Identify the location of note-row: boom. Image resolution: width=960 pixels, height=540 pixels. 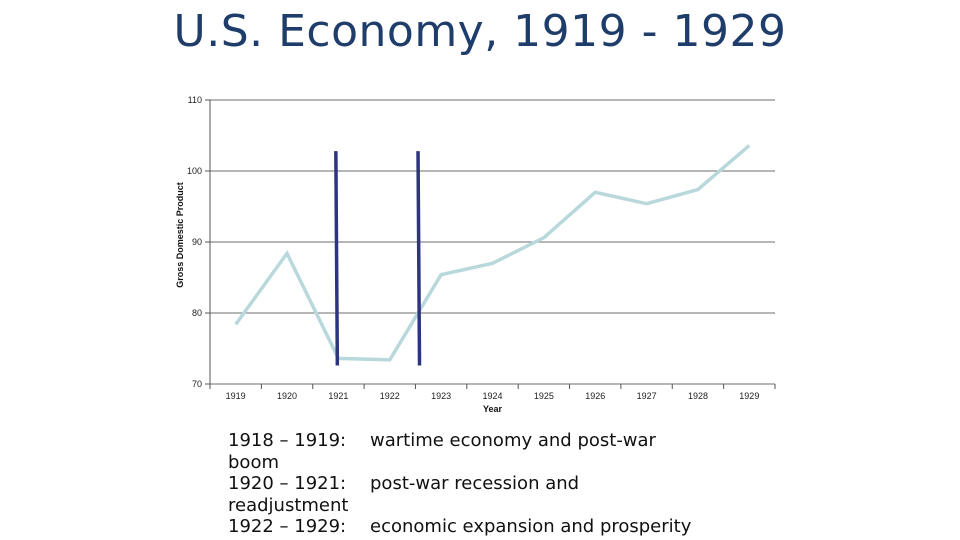
(508, 463).